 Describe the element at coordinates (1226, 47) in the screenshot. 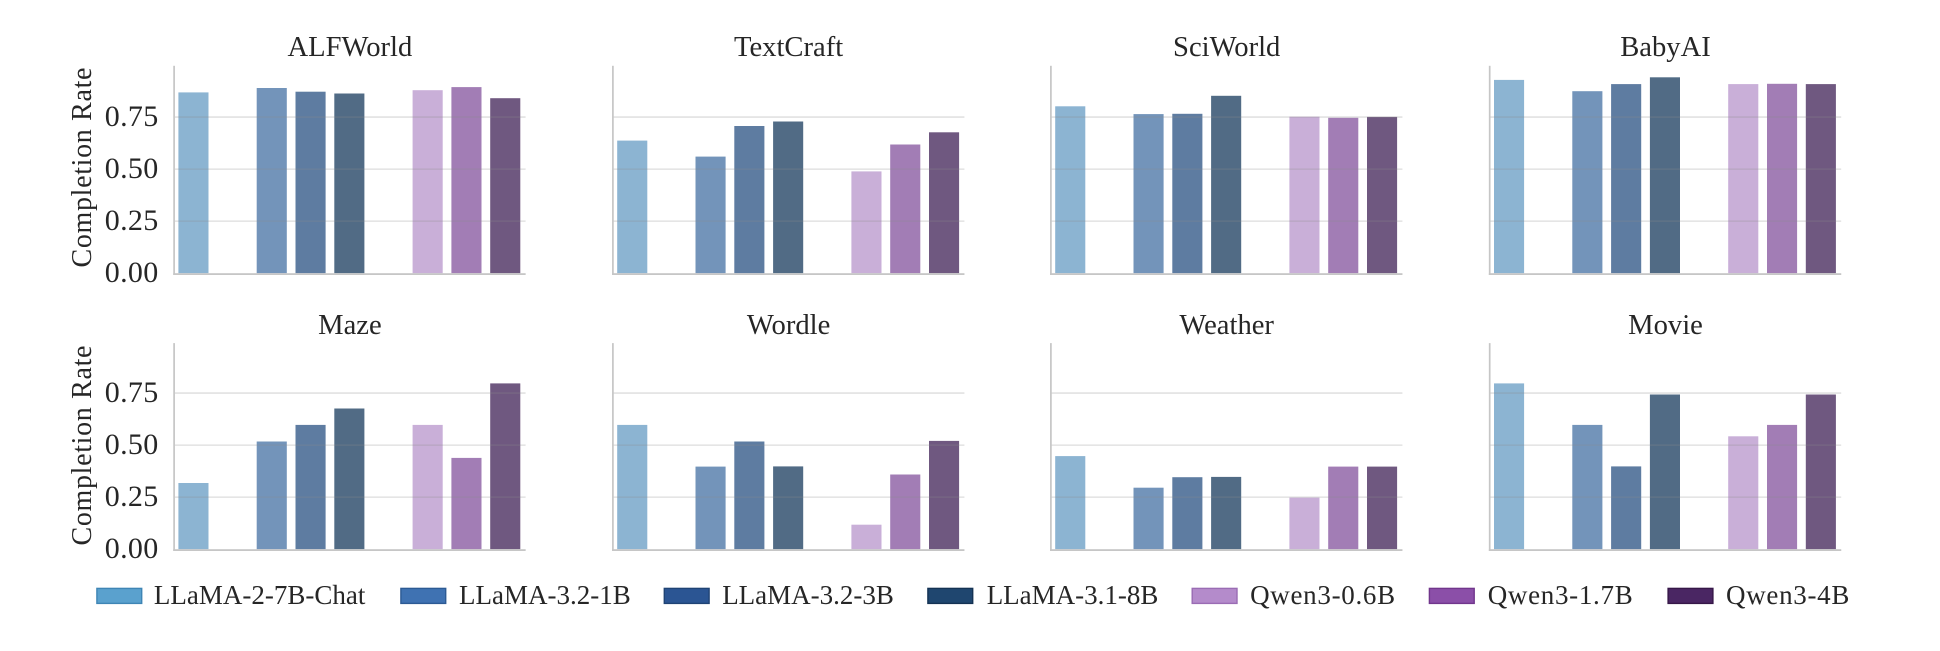

I see `svg-text: SciWorld` at that location.